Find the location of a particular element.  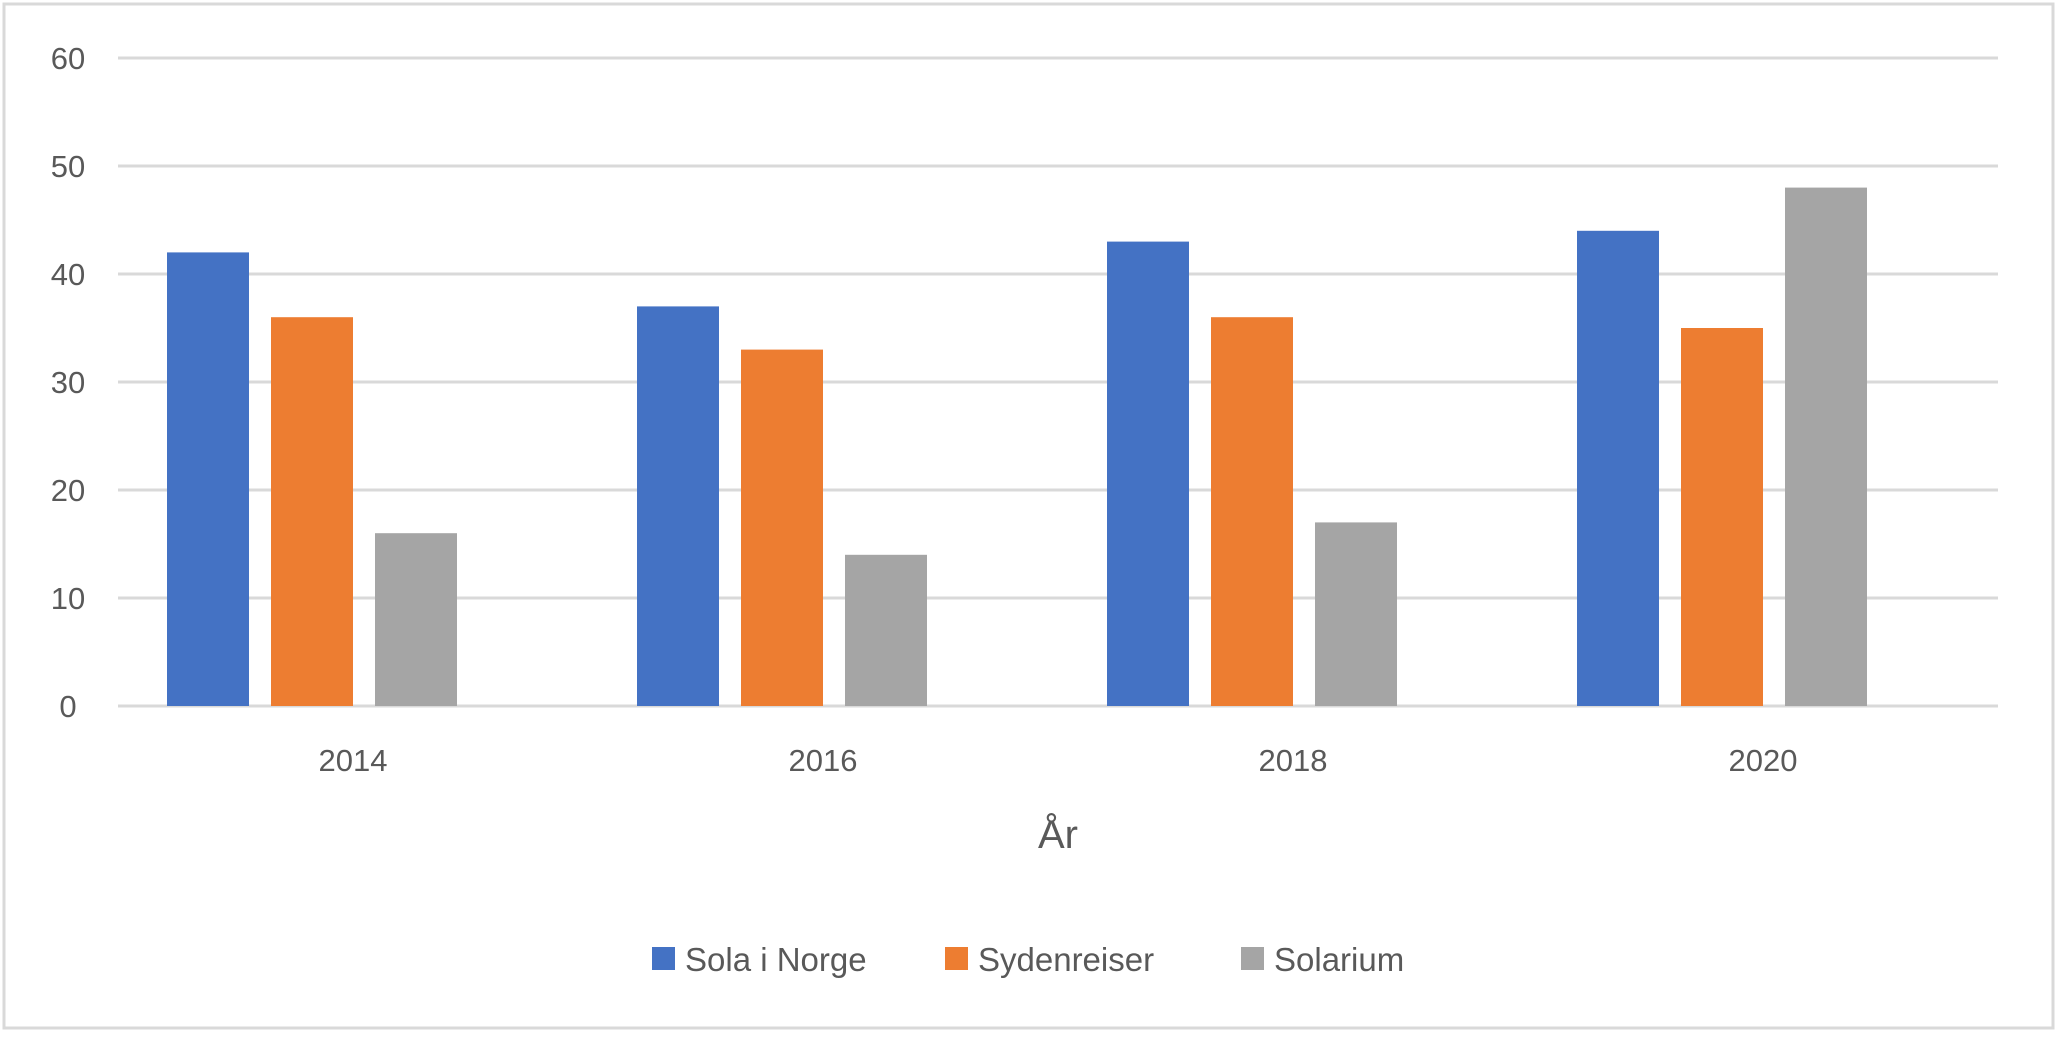

bar-solarium-2016 is located at coordinates (886, 630).